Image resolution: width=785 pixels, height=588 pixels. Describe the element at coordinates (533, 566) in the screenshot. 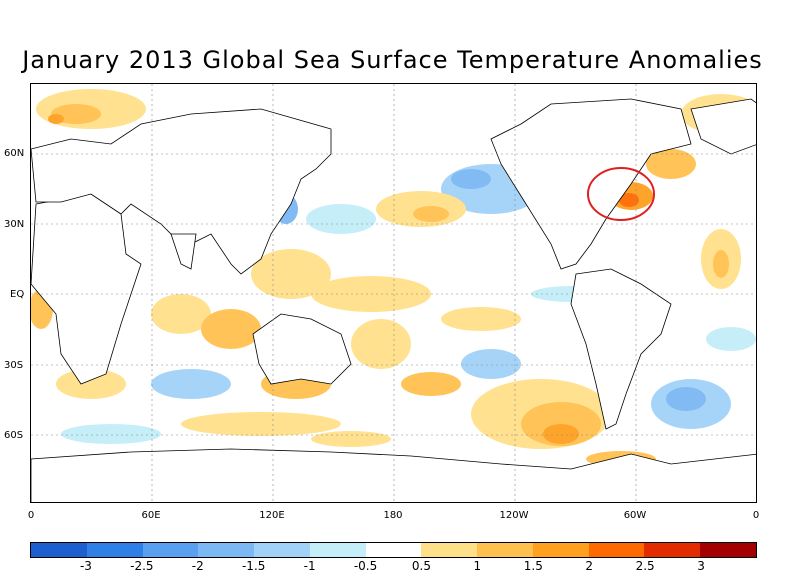

I see `color-scale-label: 1.5` at that location.